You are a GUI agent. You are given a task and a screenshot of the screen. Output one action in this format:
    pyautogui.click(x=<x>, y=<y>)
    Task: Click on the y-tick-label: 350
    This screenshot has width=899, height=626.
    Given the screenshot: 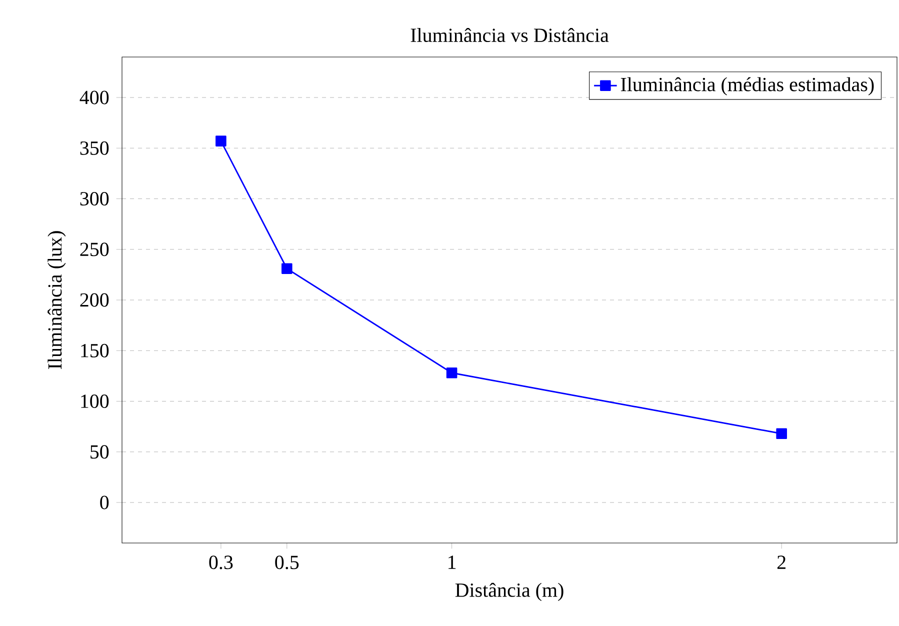 What is the action you would take?
    pyautogui.click(x=94, y=148)
    